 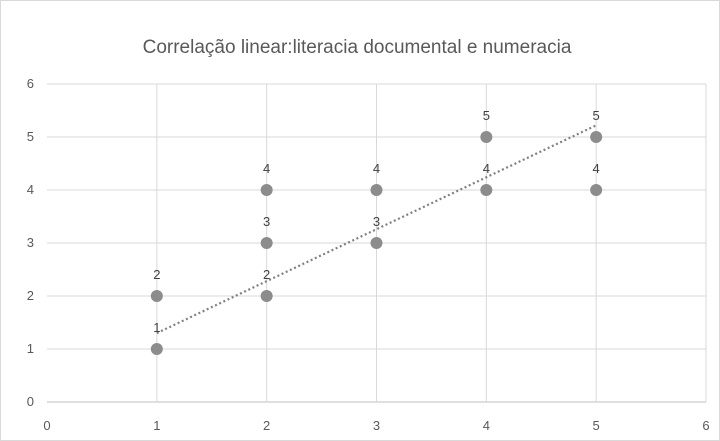 I want to click on y-tick-label: 1, so click(x=30, y=348).